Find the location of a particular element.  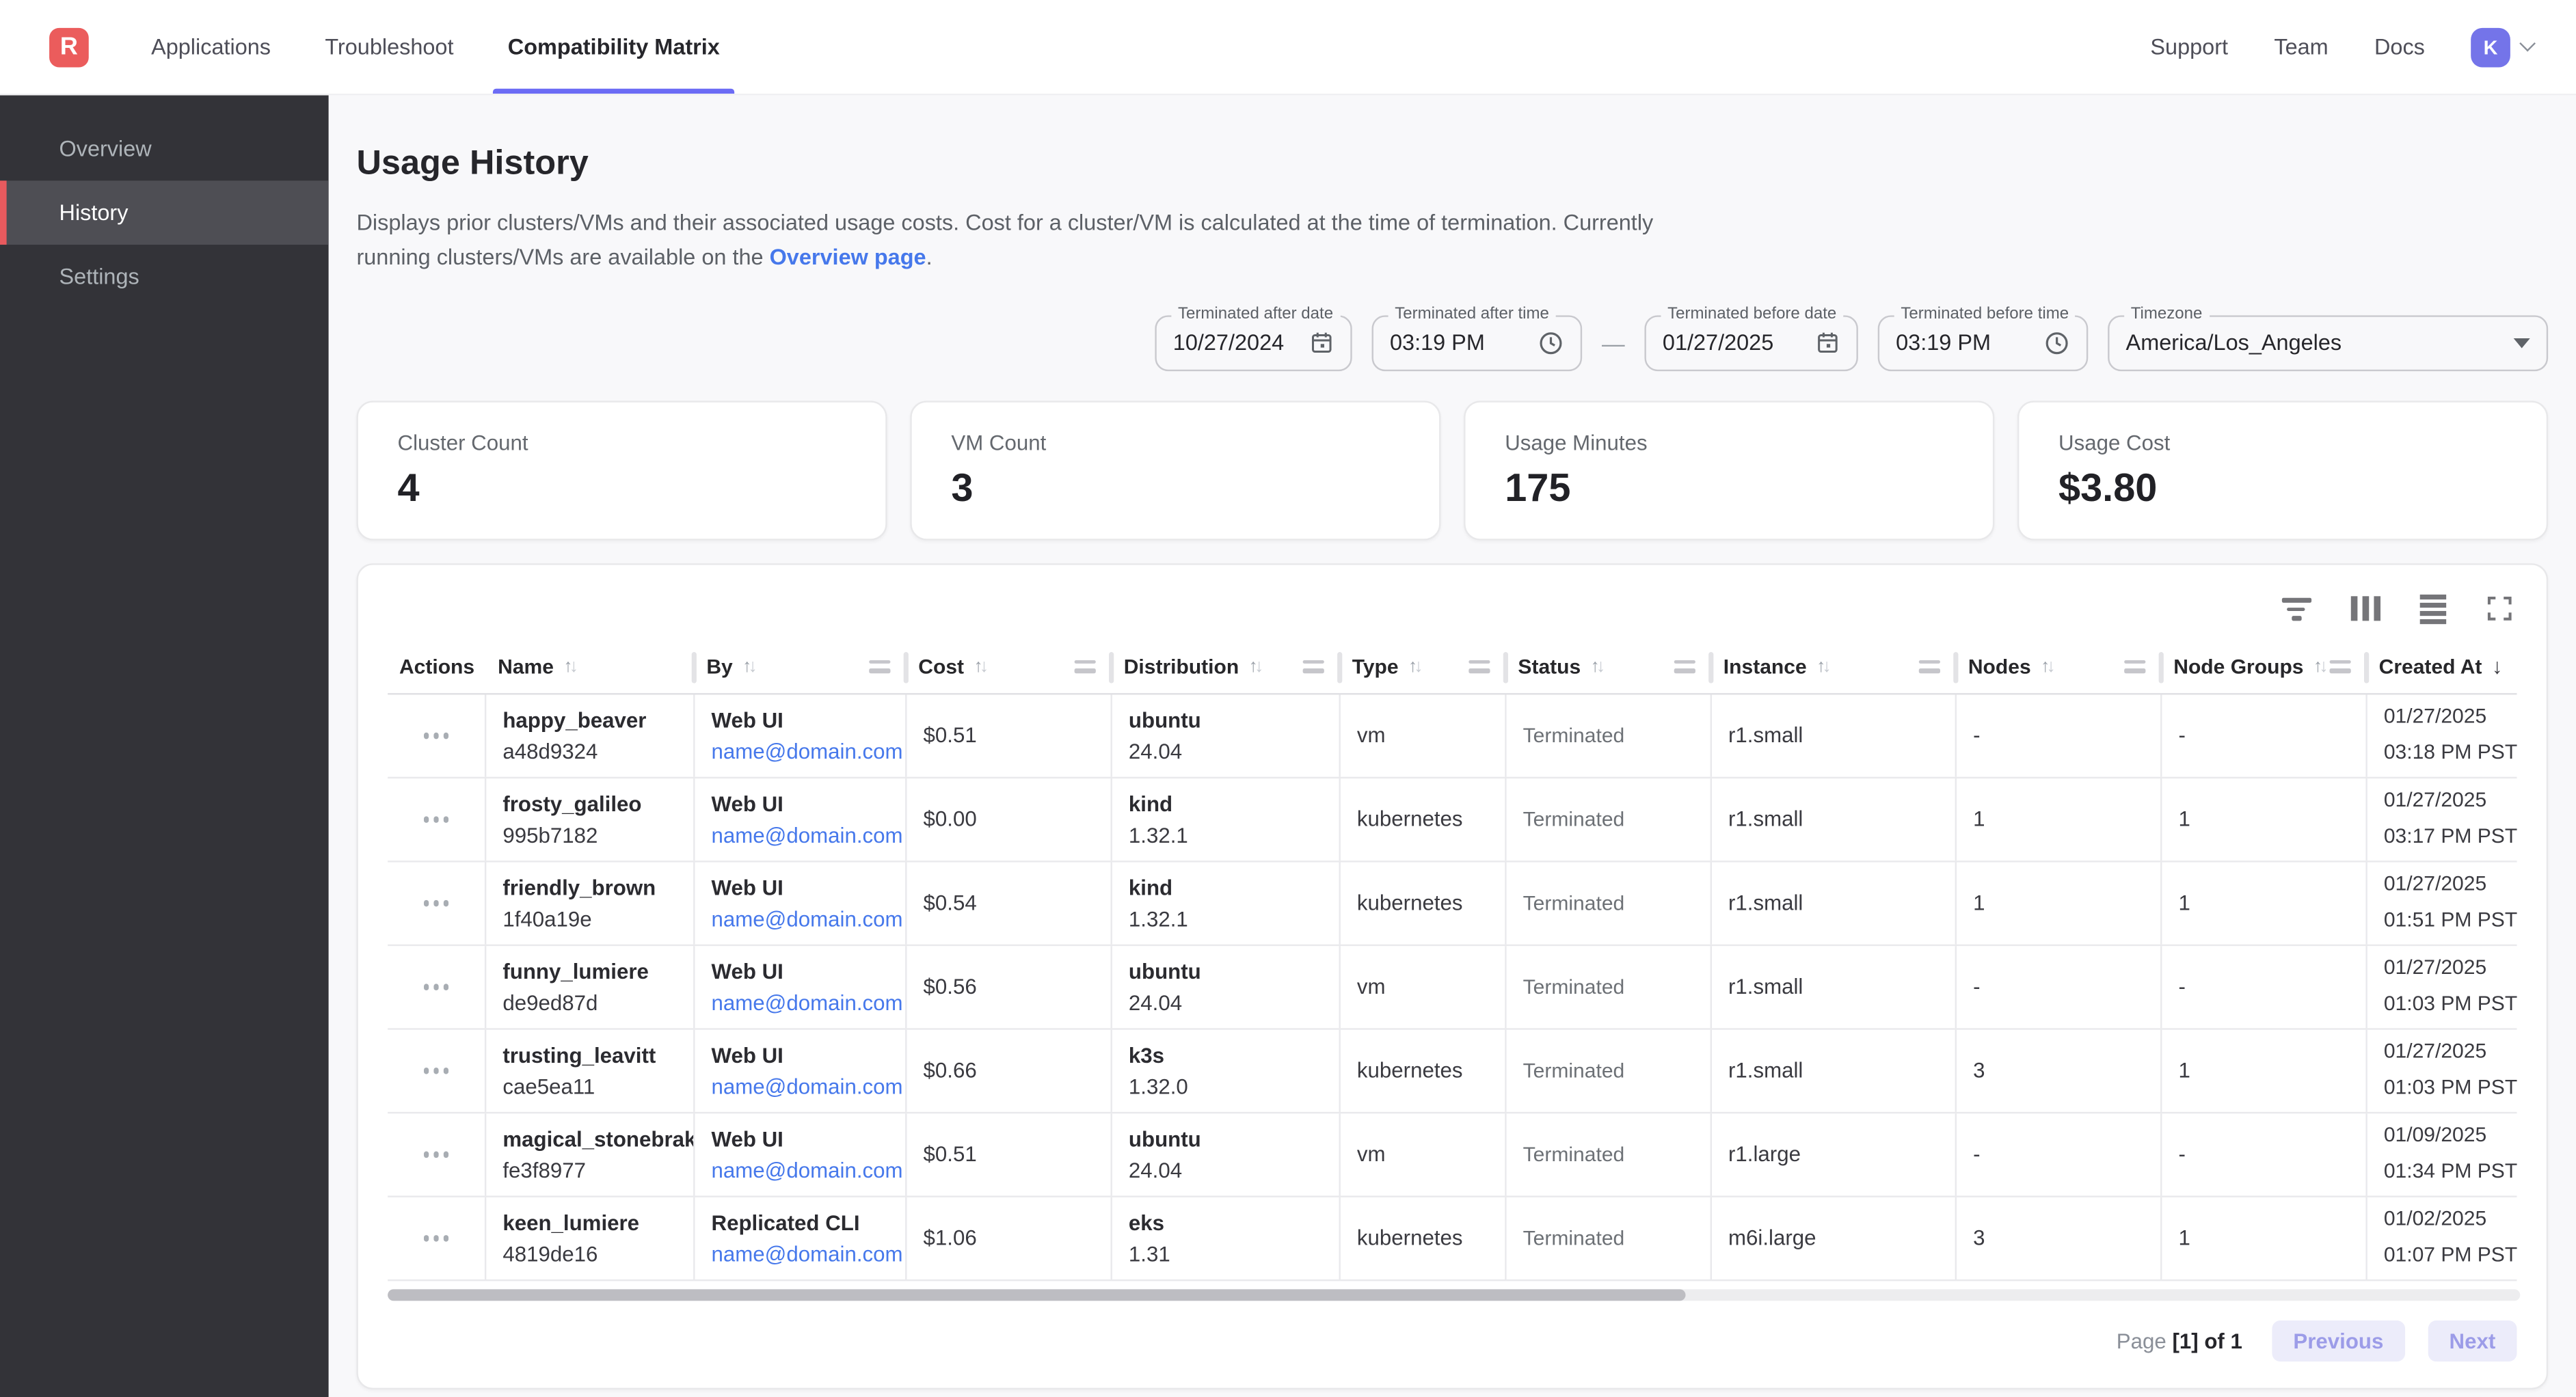

column-header-name: Name ↑↓ is located at coordinates (538, 667).